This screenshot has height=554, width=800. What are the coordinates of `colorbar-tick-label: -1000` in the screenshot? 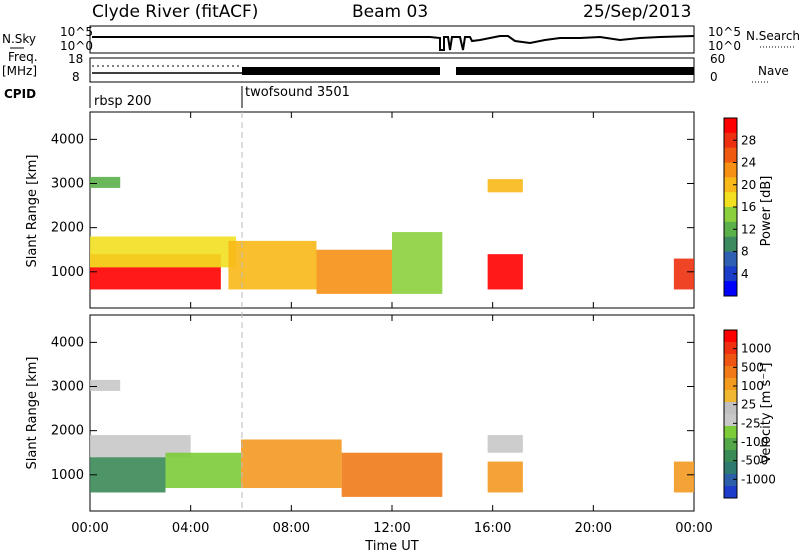 It's located at (758, 479).